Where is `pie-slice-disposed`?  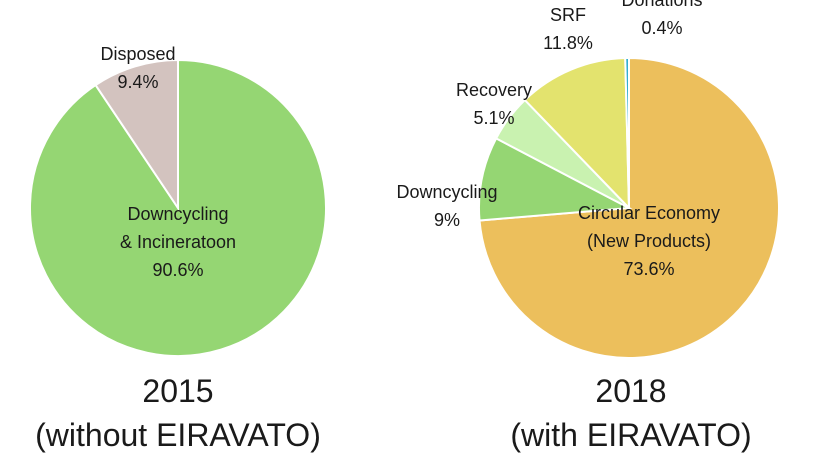
pie-slice-disposed is located at coordinates (136, 135).